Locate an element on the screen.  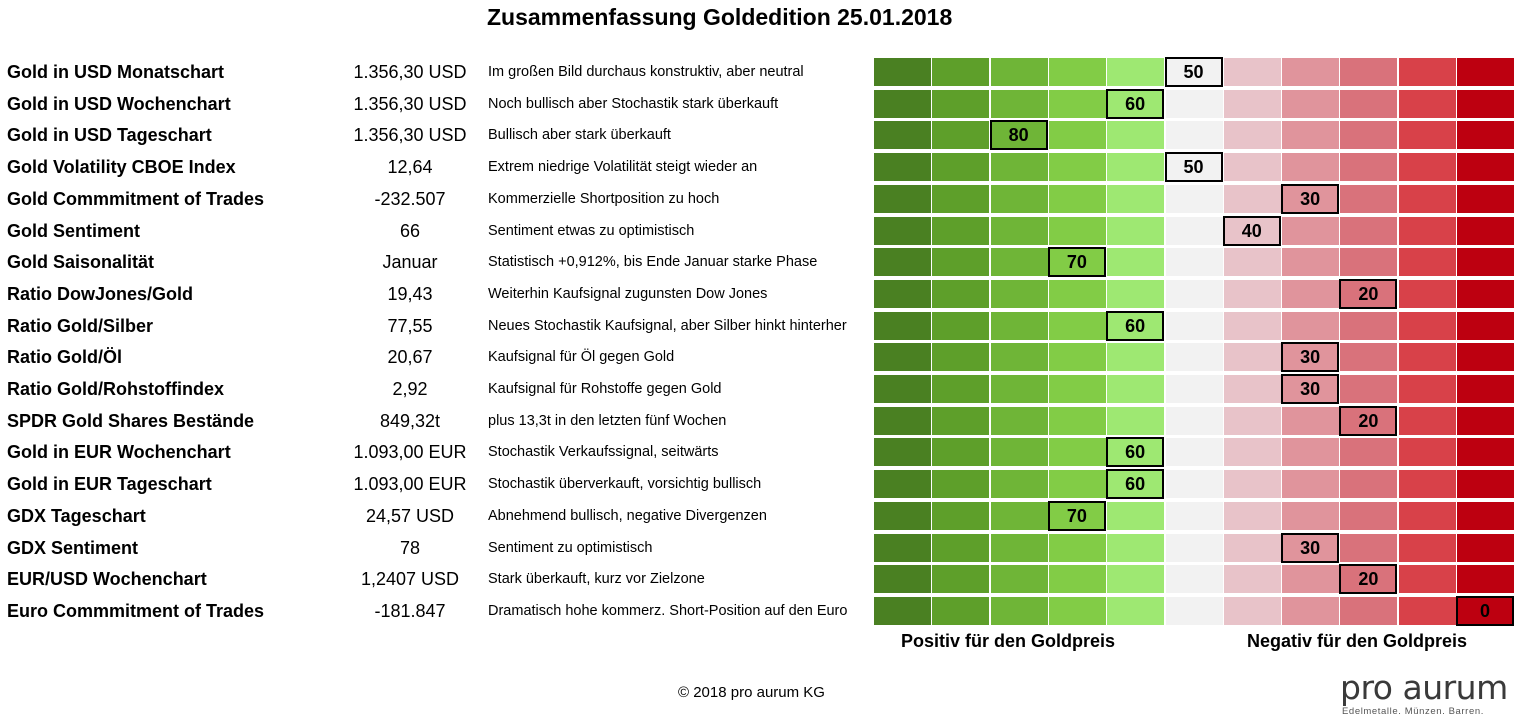
row-value: 12,64 is located at coordinates (410, 167).